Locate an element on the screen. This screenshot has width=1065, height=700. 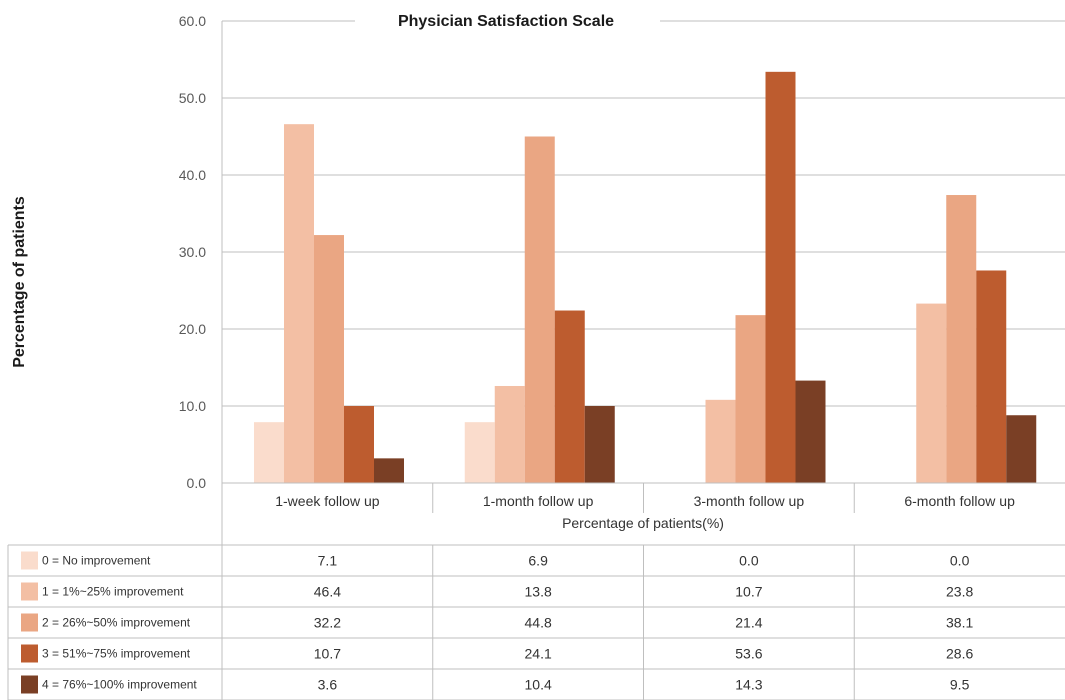
y-tick-label: 30.0 is located at coordinates (192, 252).